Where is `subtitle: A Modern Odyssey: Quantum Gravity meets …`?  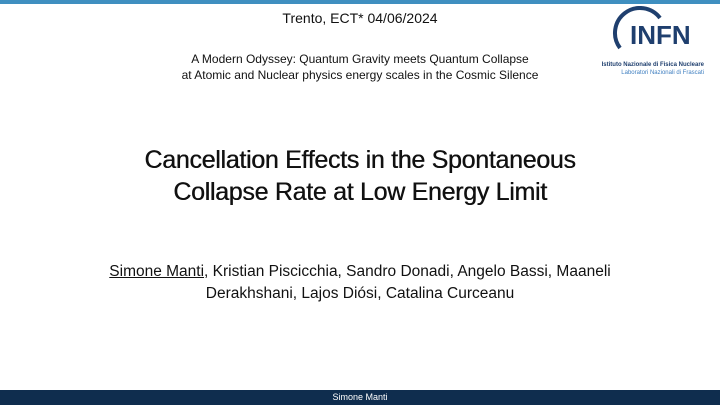
subtitle: A Modern Odyssey: Quantum Gravity meets … is located at coordinates (360, 59).